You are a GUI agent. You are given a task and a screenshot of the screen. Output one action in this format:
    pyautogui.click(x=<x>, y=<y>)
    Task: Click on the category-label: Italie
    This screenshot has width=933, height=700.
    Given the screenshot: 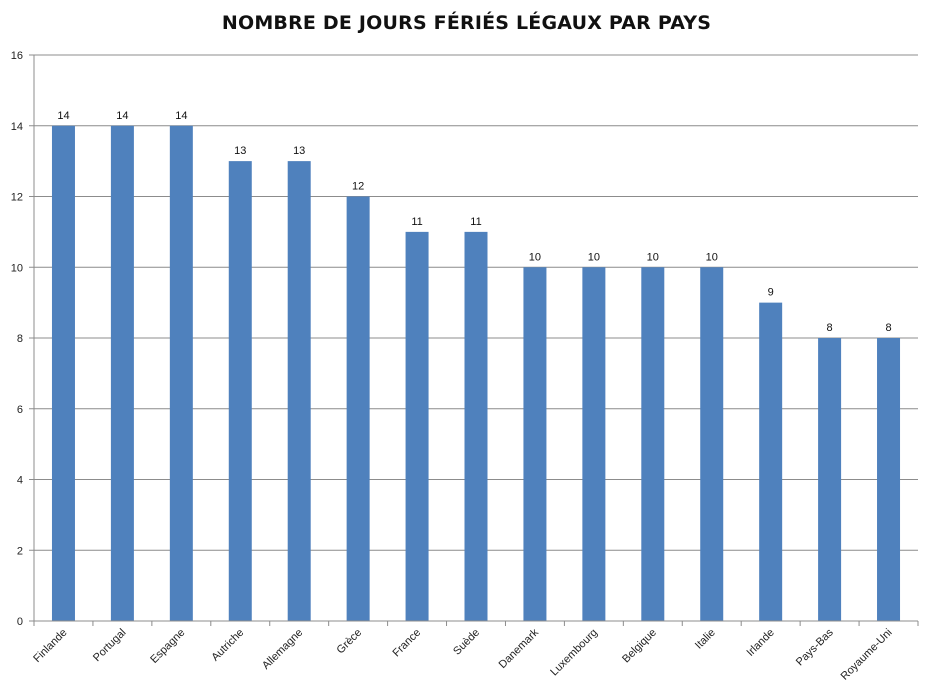 What is the action you would take?
    pyautogui.click(x=705, y=639)
    